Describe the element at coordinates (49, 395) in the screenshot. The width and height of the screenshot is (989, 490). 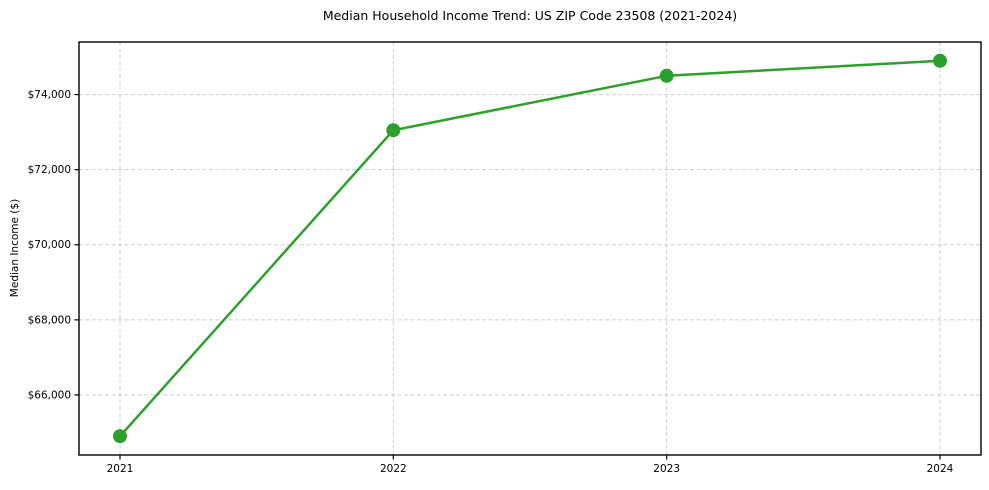
I see `y-tick-label: $66,000` at that location.